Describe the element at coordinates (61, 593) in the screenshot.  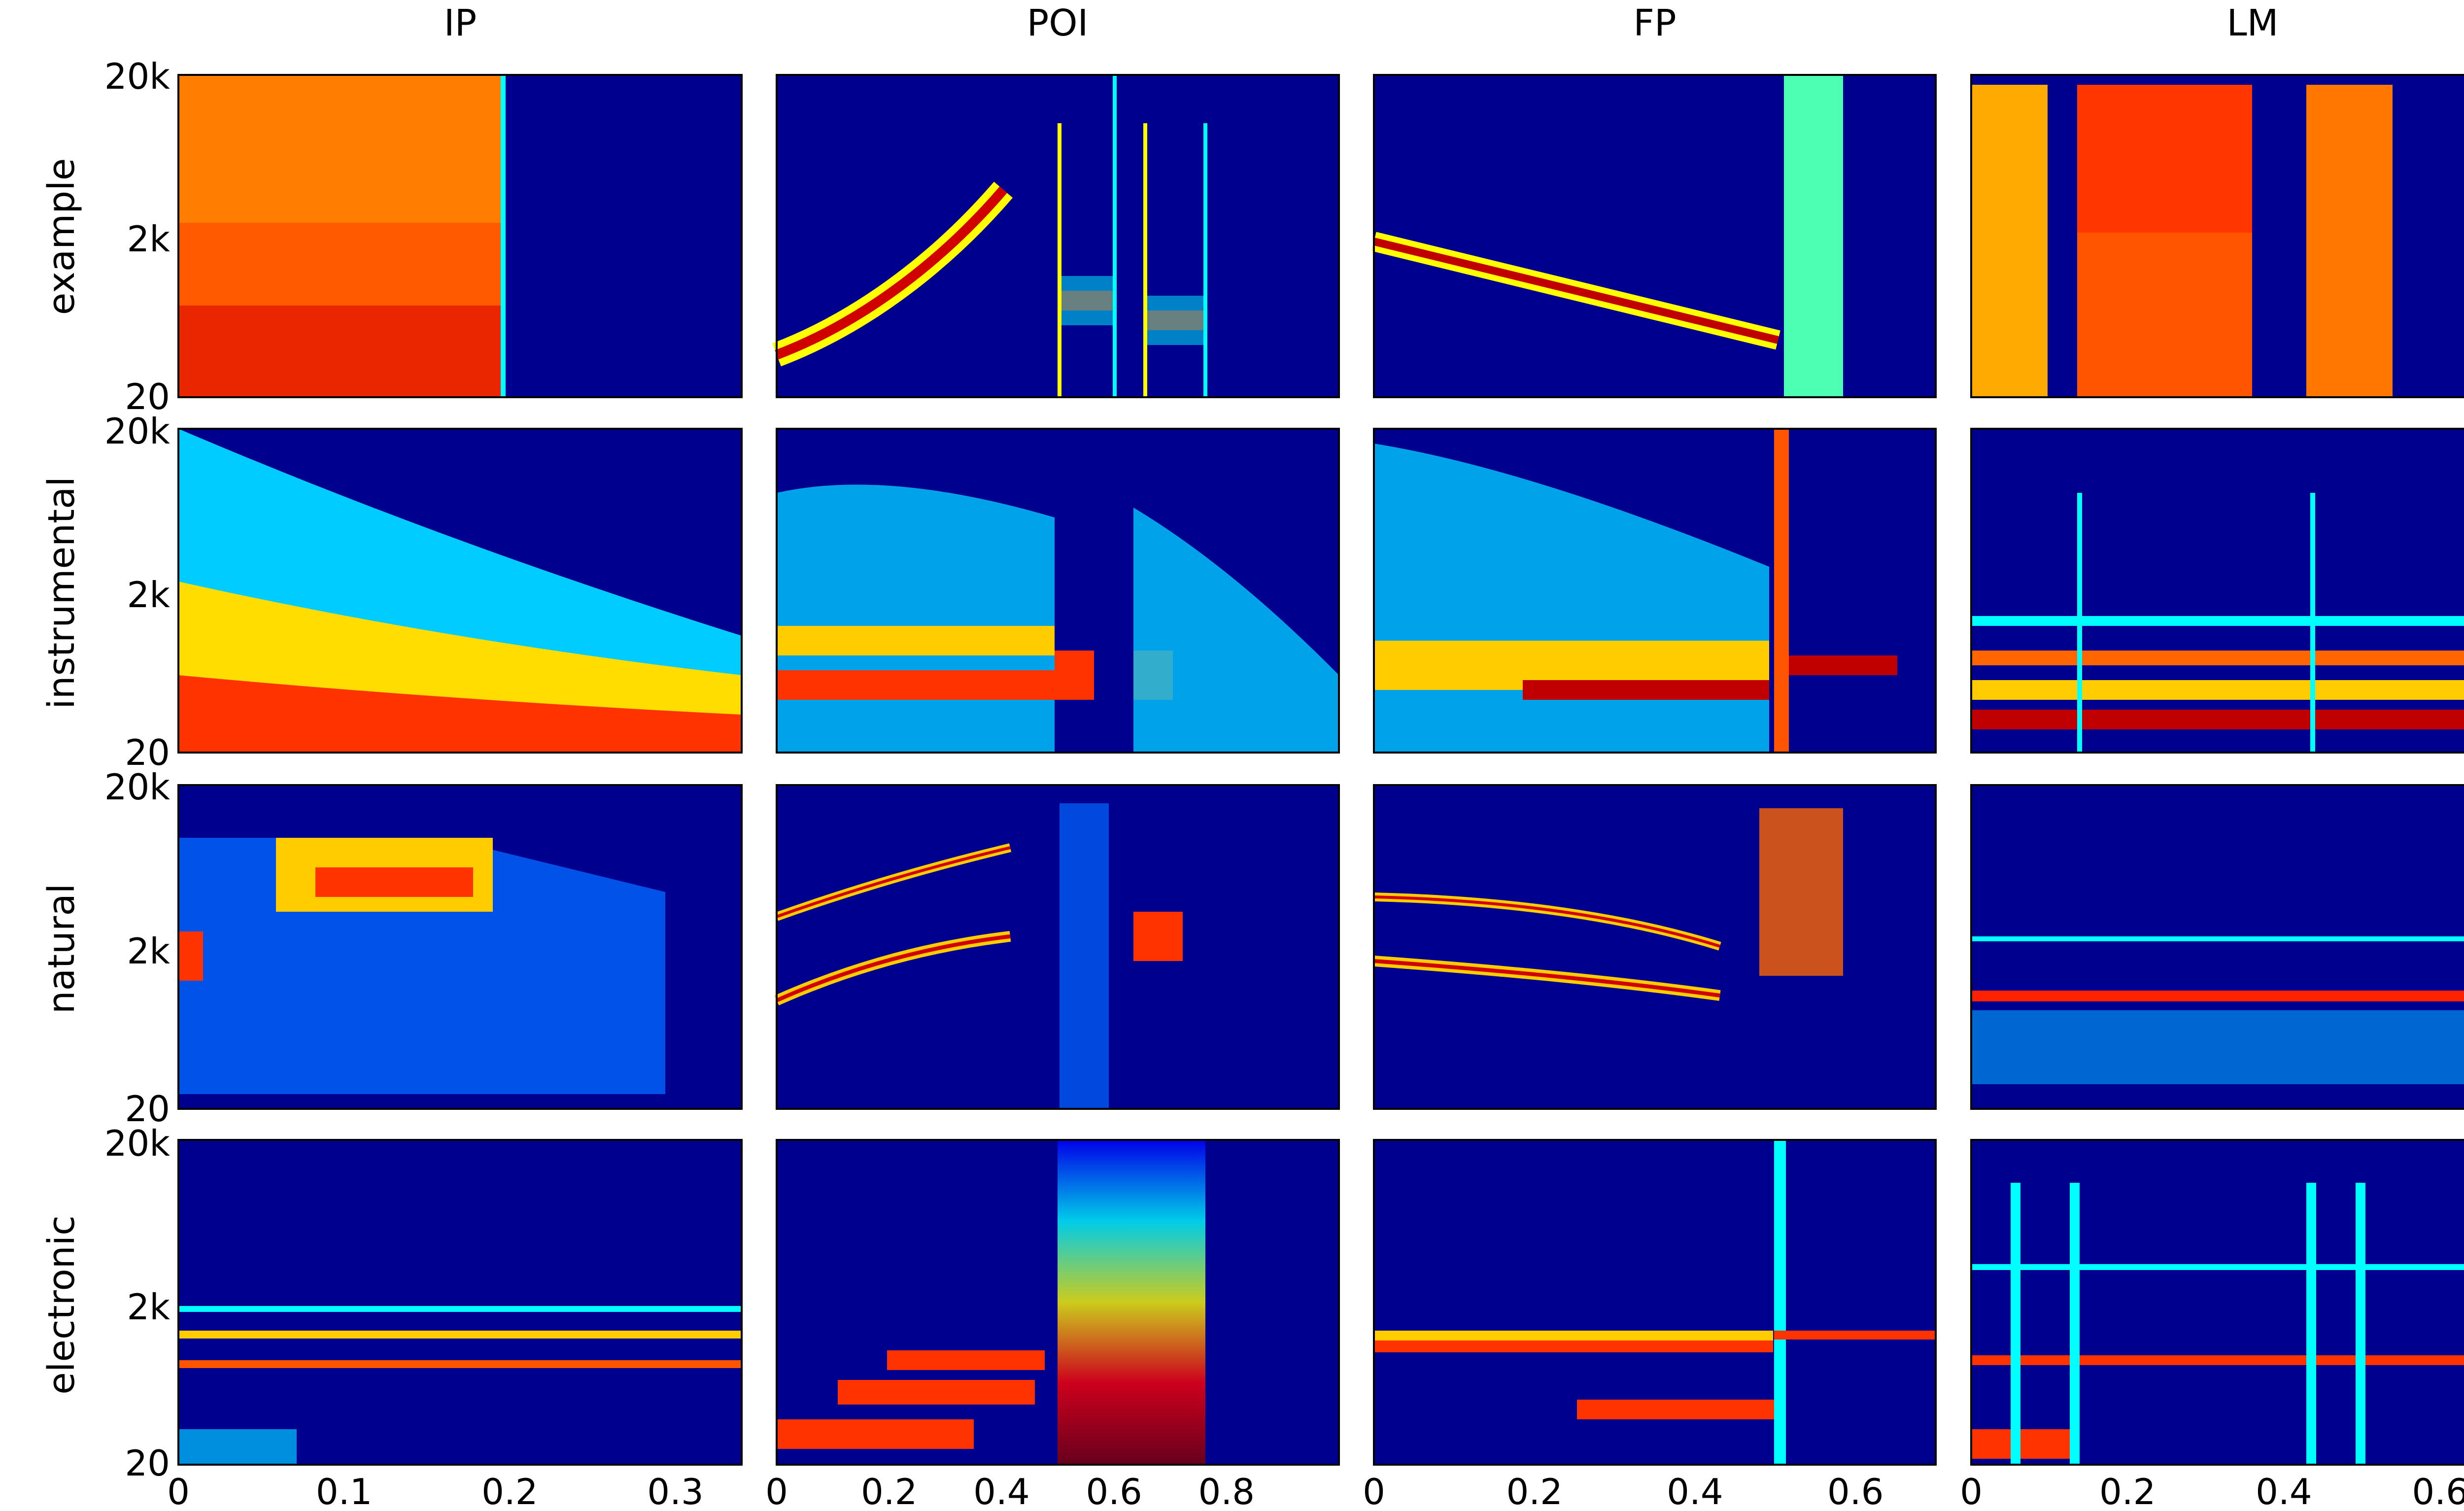
I see `row-label-instrumental: instrumental` at that location.